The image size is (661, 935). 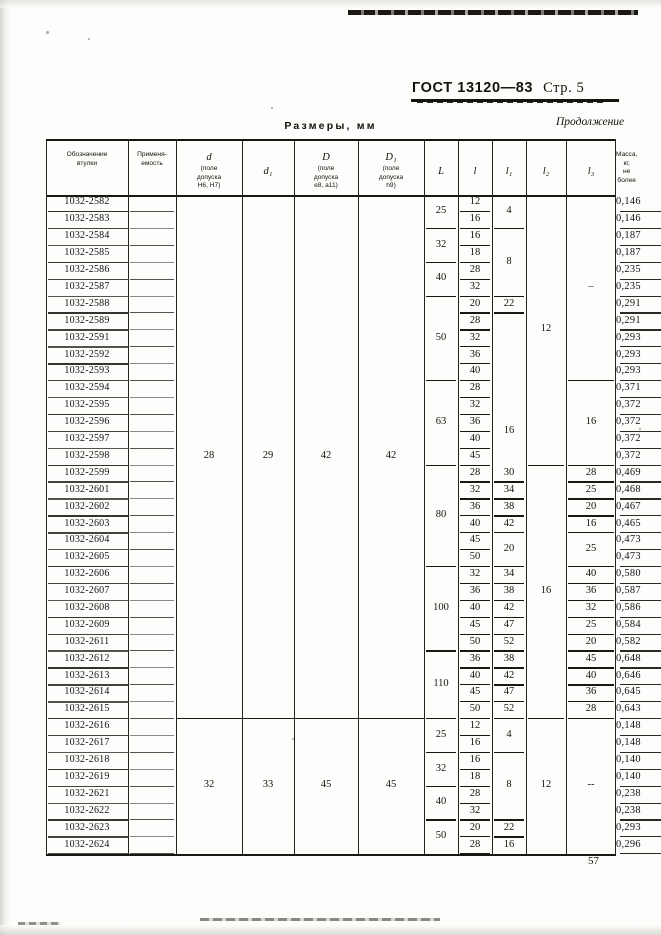 I want to click on table-cell-l1: 47, so click(x=509, y=624).